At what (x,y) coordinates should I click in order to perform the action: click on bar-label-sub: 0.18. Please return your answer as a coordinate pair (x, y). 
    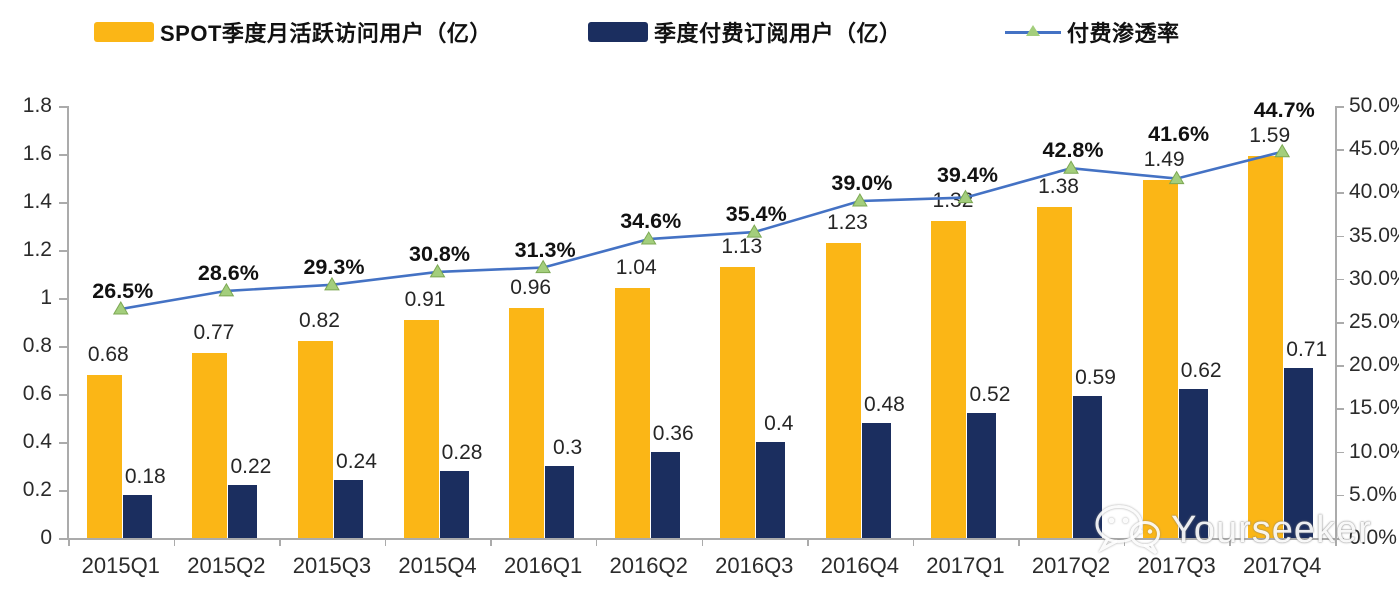
    Looking at the image, I should click on (145, 476).